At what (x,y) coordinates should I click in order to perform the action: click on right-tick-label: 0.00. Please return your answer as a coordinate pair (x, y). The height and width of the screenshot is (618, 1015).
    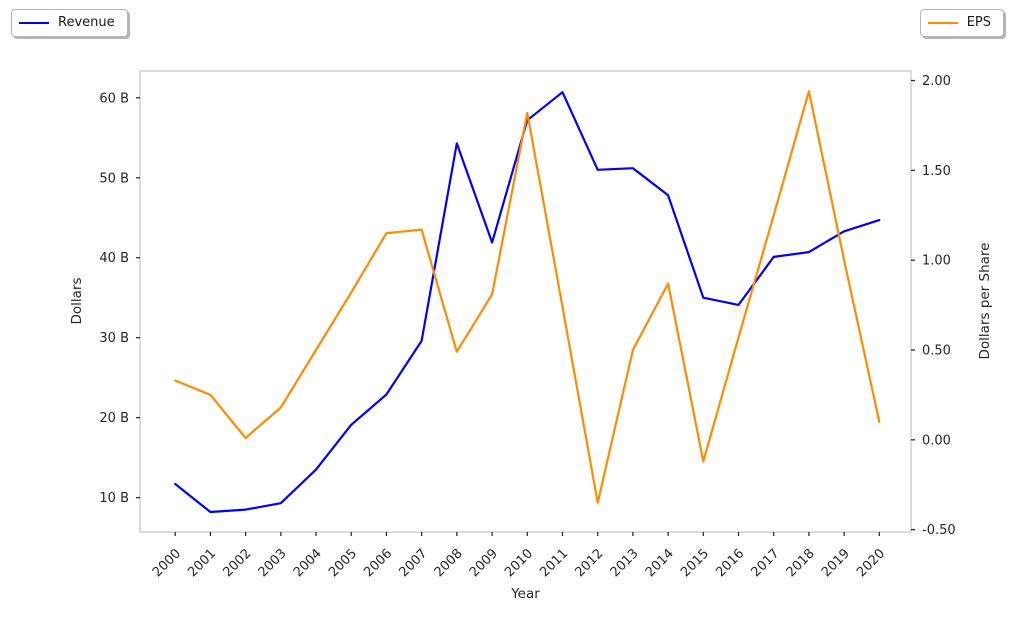
    Looking at the image, I should click on (936, 440).